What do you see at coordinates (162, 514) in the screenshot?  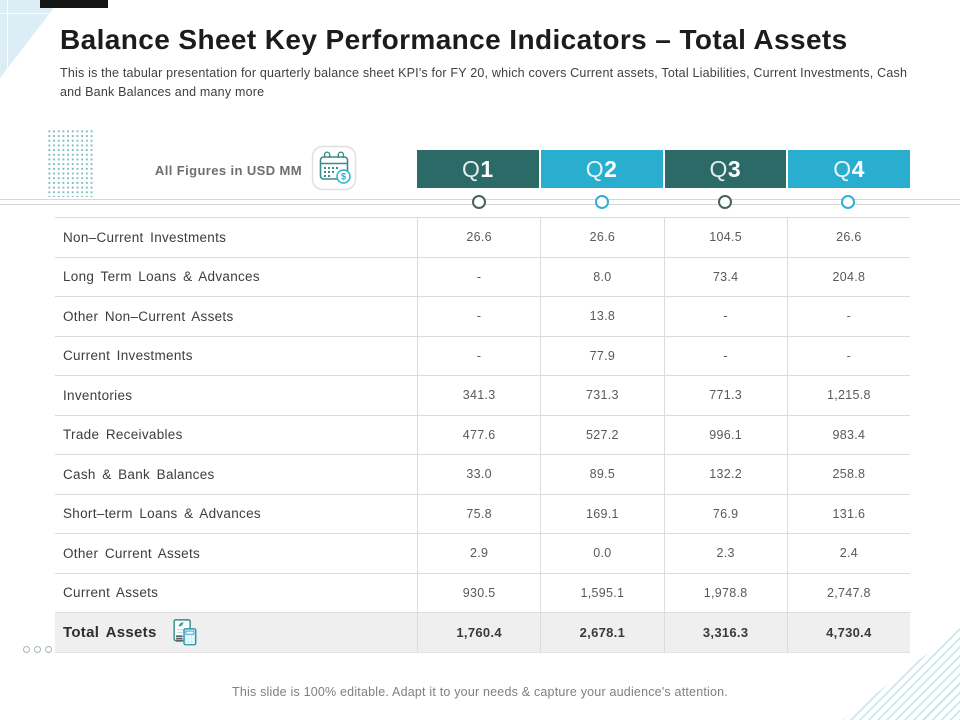 I see `row-label: Short–term Loans & Advances` at bounding box center [162, 514].